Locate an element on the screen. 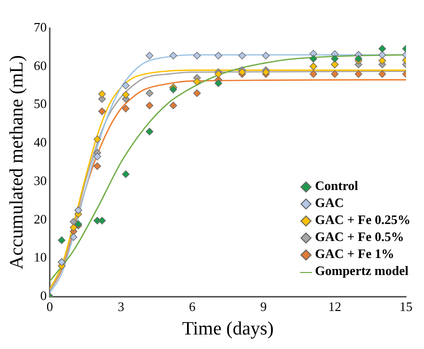 Image resolution: width=424 pixels, height=349 pixels. x-tick-label: 12 is located at coordinates (335, 306).